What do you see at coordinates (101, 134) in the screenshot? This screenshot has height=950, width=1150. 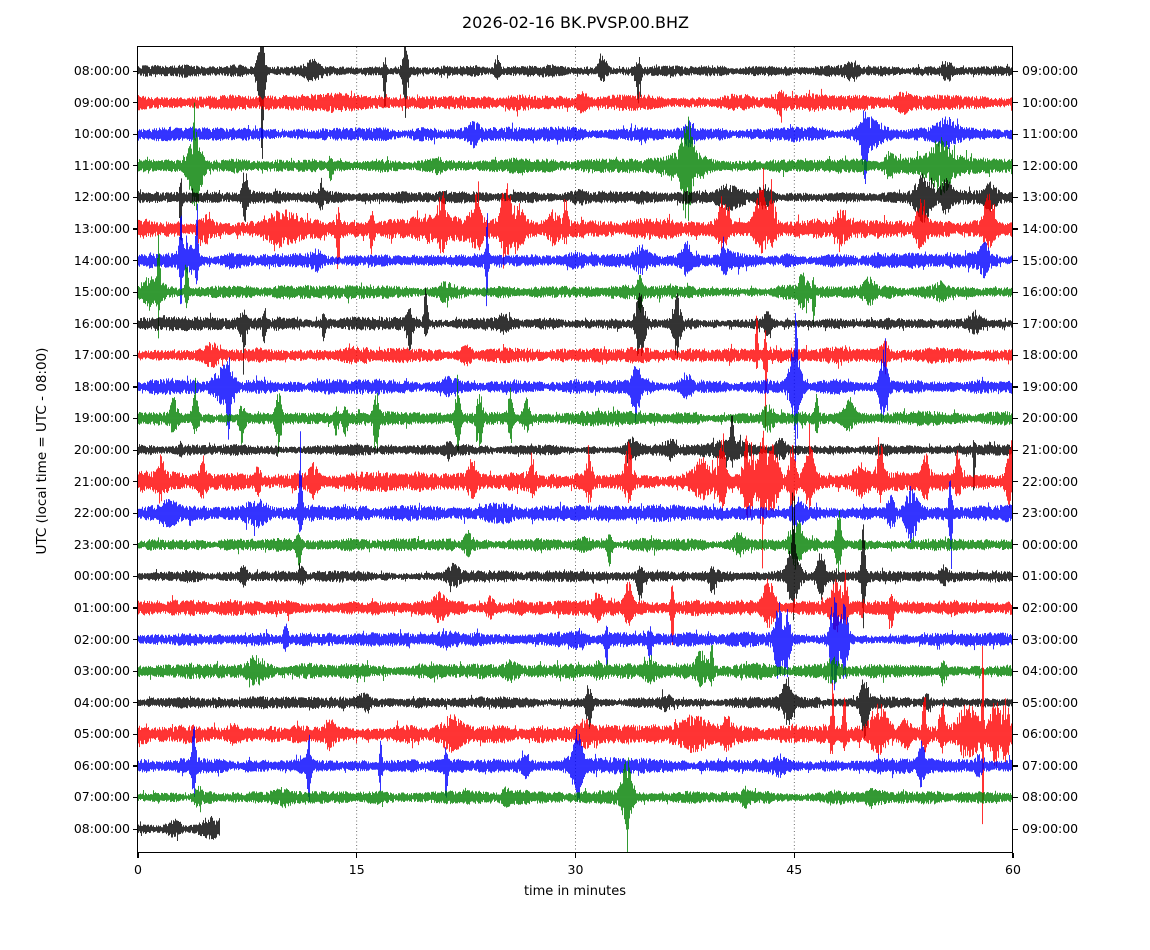 I see `utc-tick-label: 10:00:00` at bounding box center [101, 134].